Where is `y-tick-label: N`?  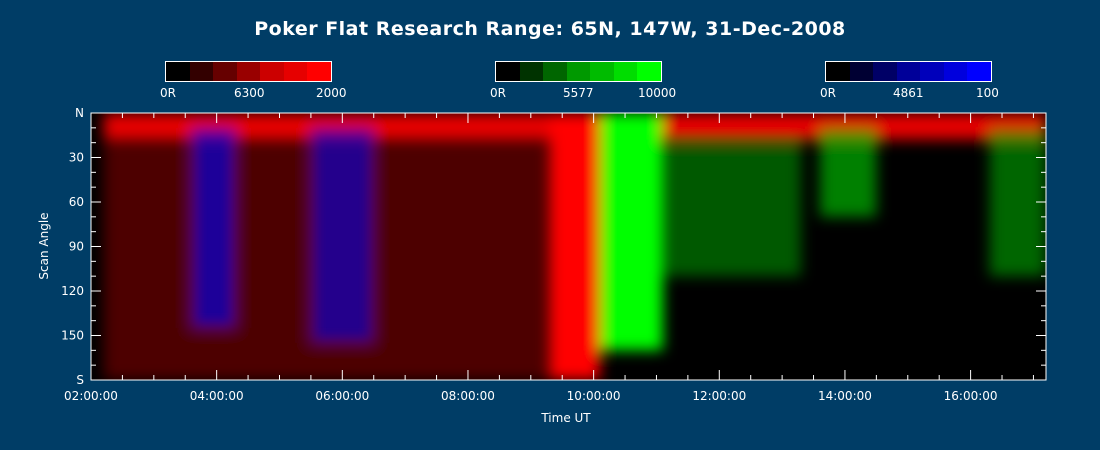 y-tick-label: N is located at coordinates (79, 113).